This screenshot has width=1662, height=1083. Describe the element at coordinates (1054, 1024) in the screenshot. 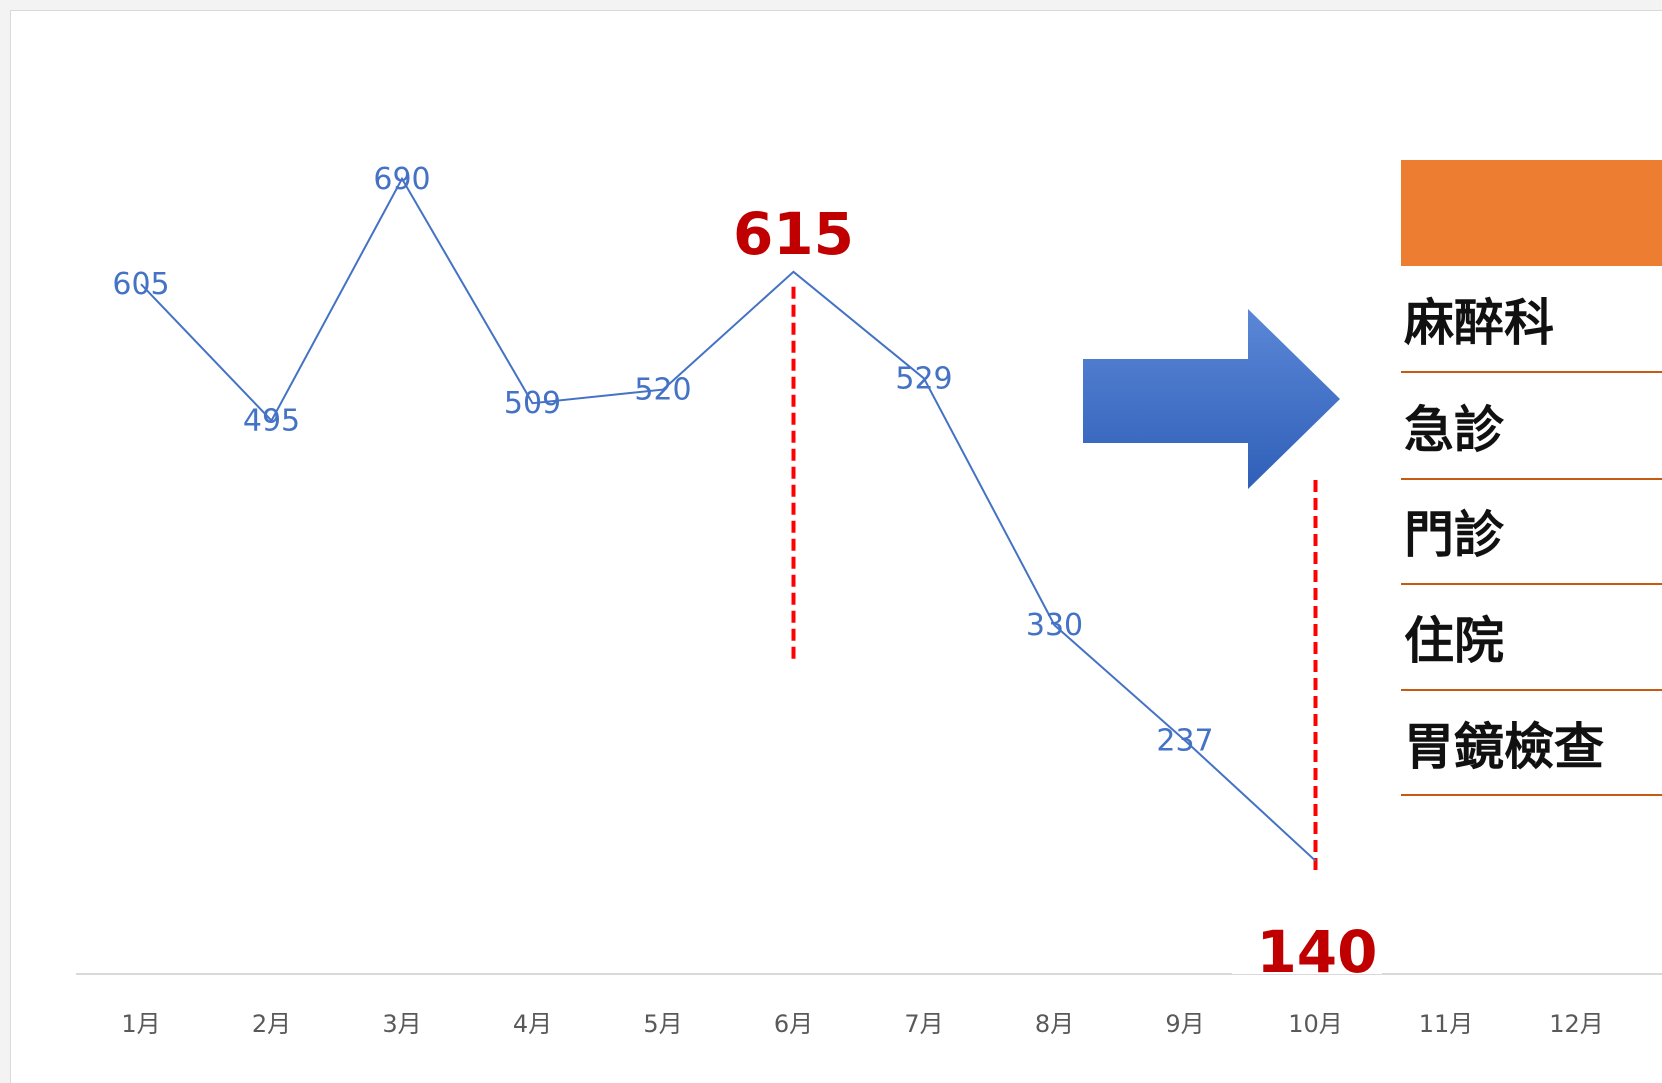

I see `x-tick-label: 8月` at that location.